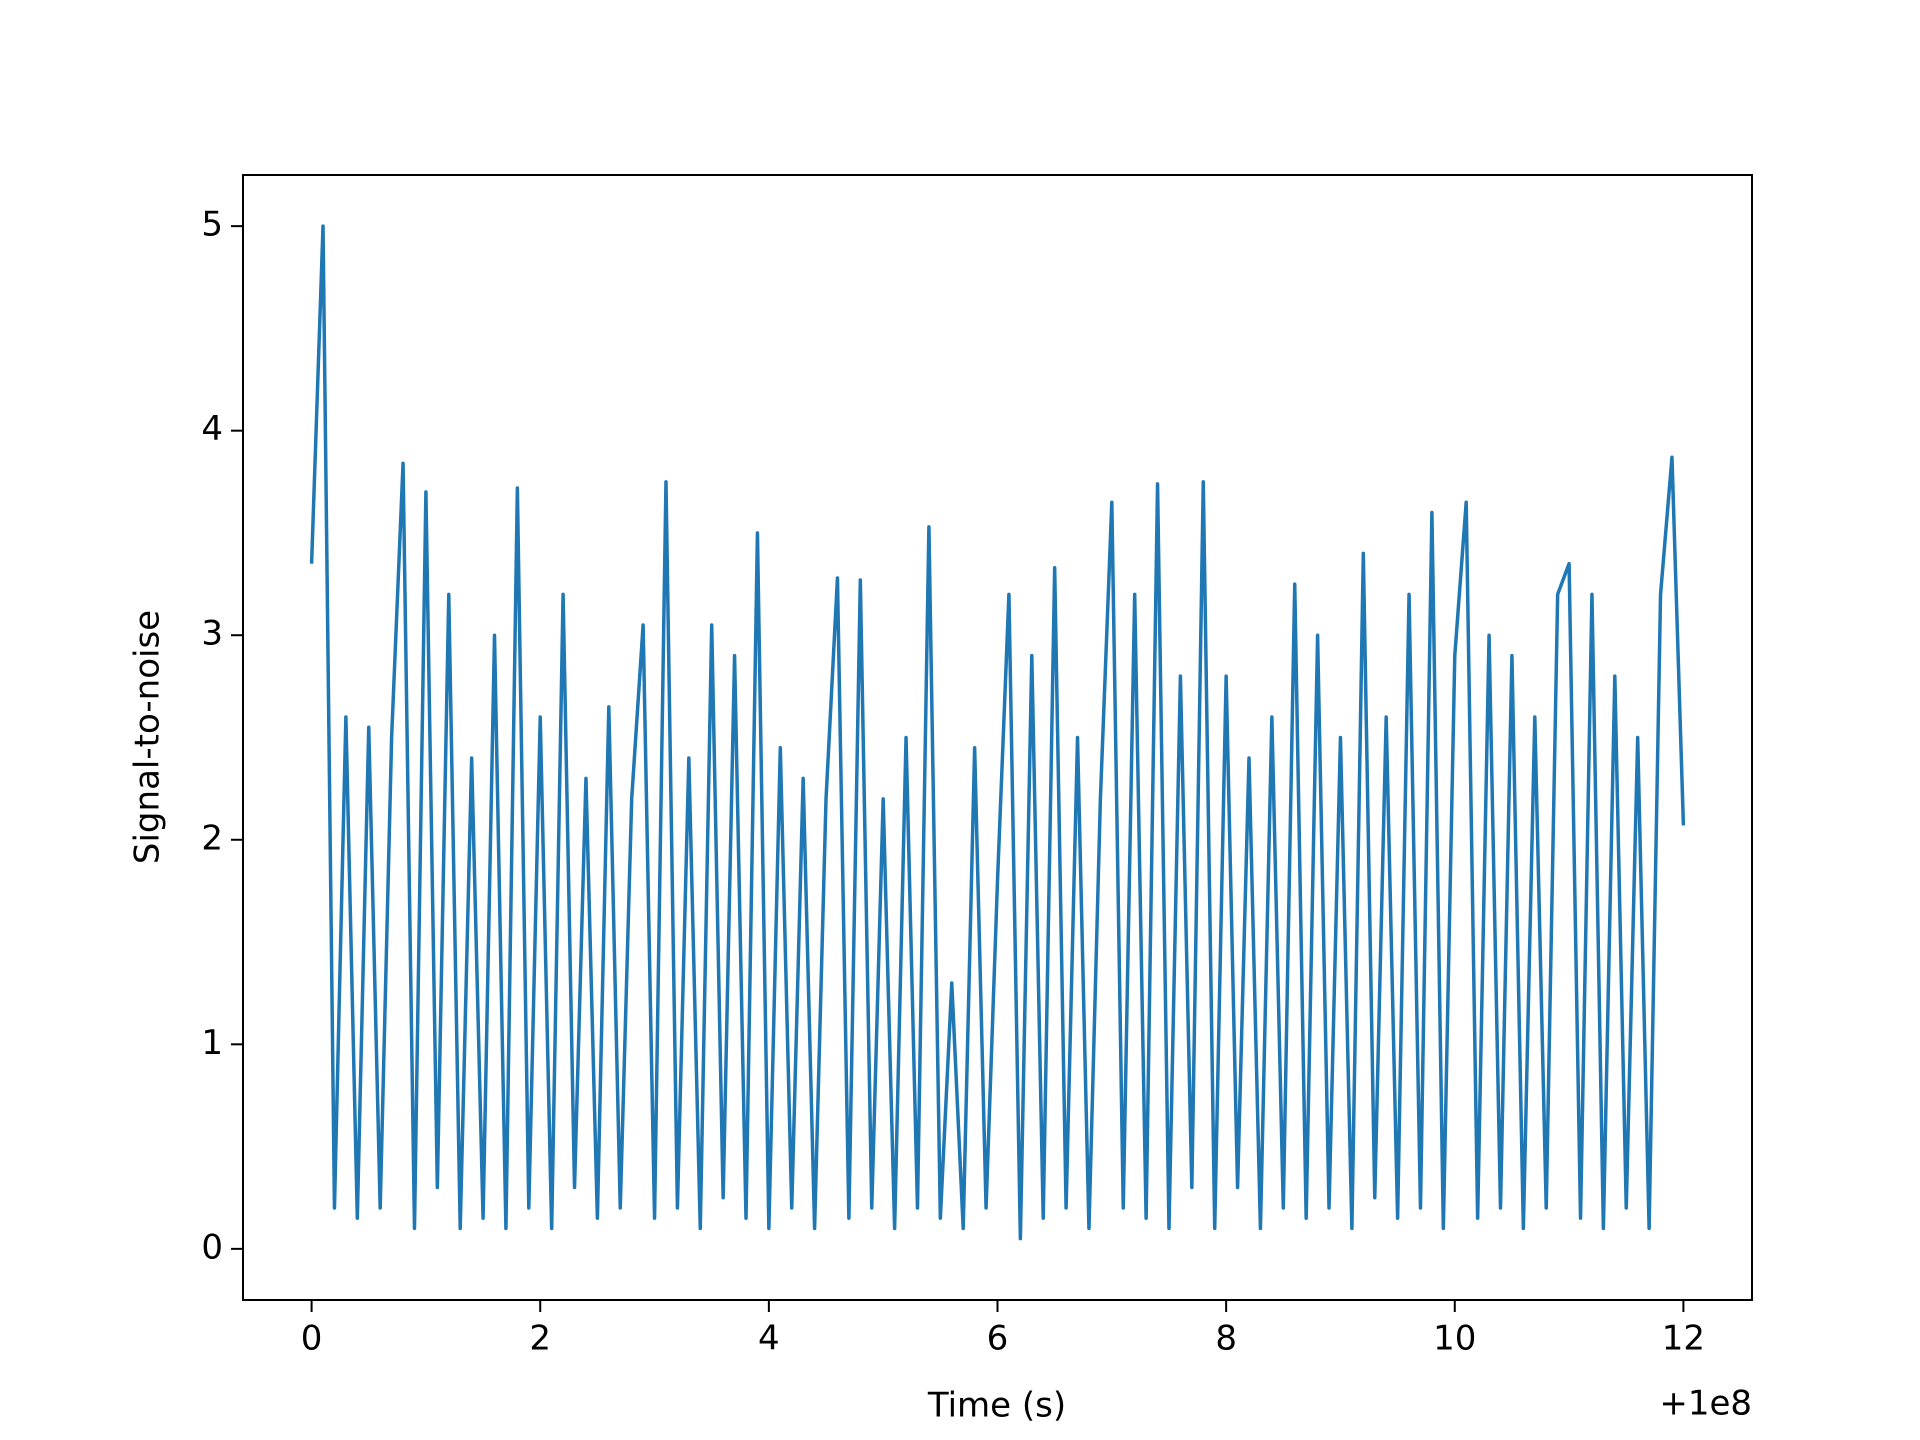  I want to click on x-tick-label: 2, so click(540, 1339).